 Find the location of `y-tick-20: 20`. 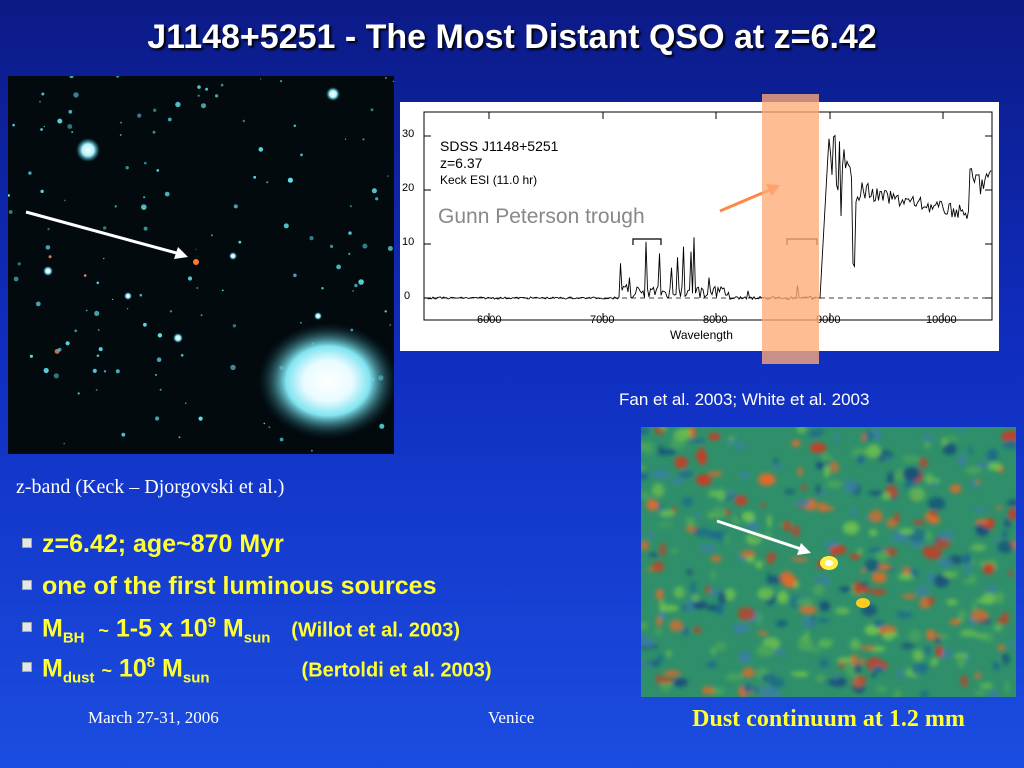

y-tick-20: 20 is located at coordinates (408, 188).